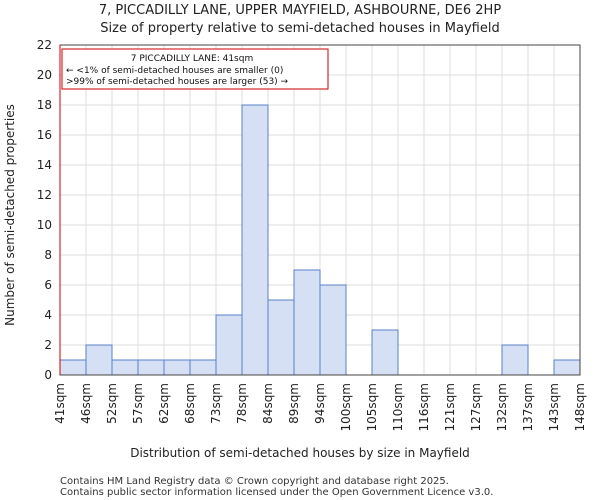 The width and height of the screenshot is (600, 500). What do you see at coordinates (567, 367) in the screenshot?
I see `bar-143sqm` at bounding box center [567, 367].